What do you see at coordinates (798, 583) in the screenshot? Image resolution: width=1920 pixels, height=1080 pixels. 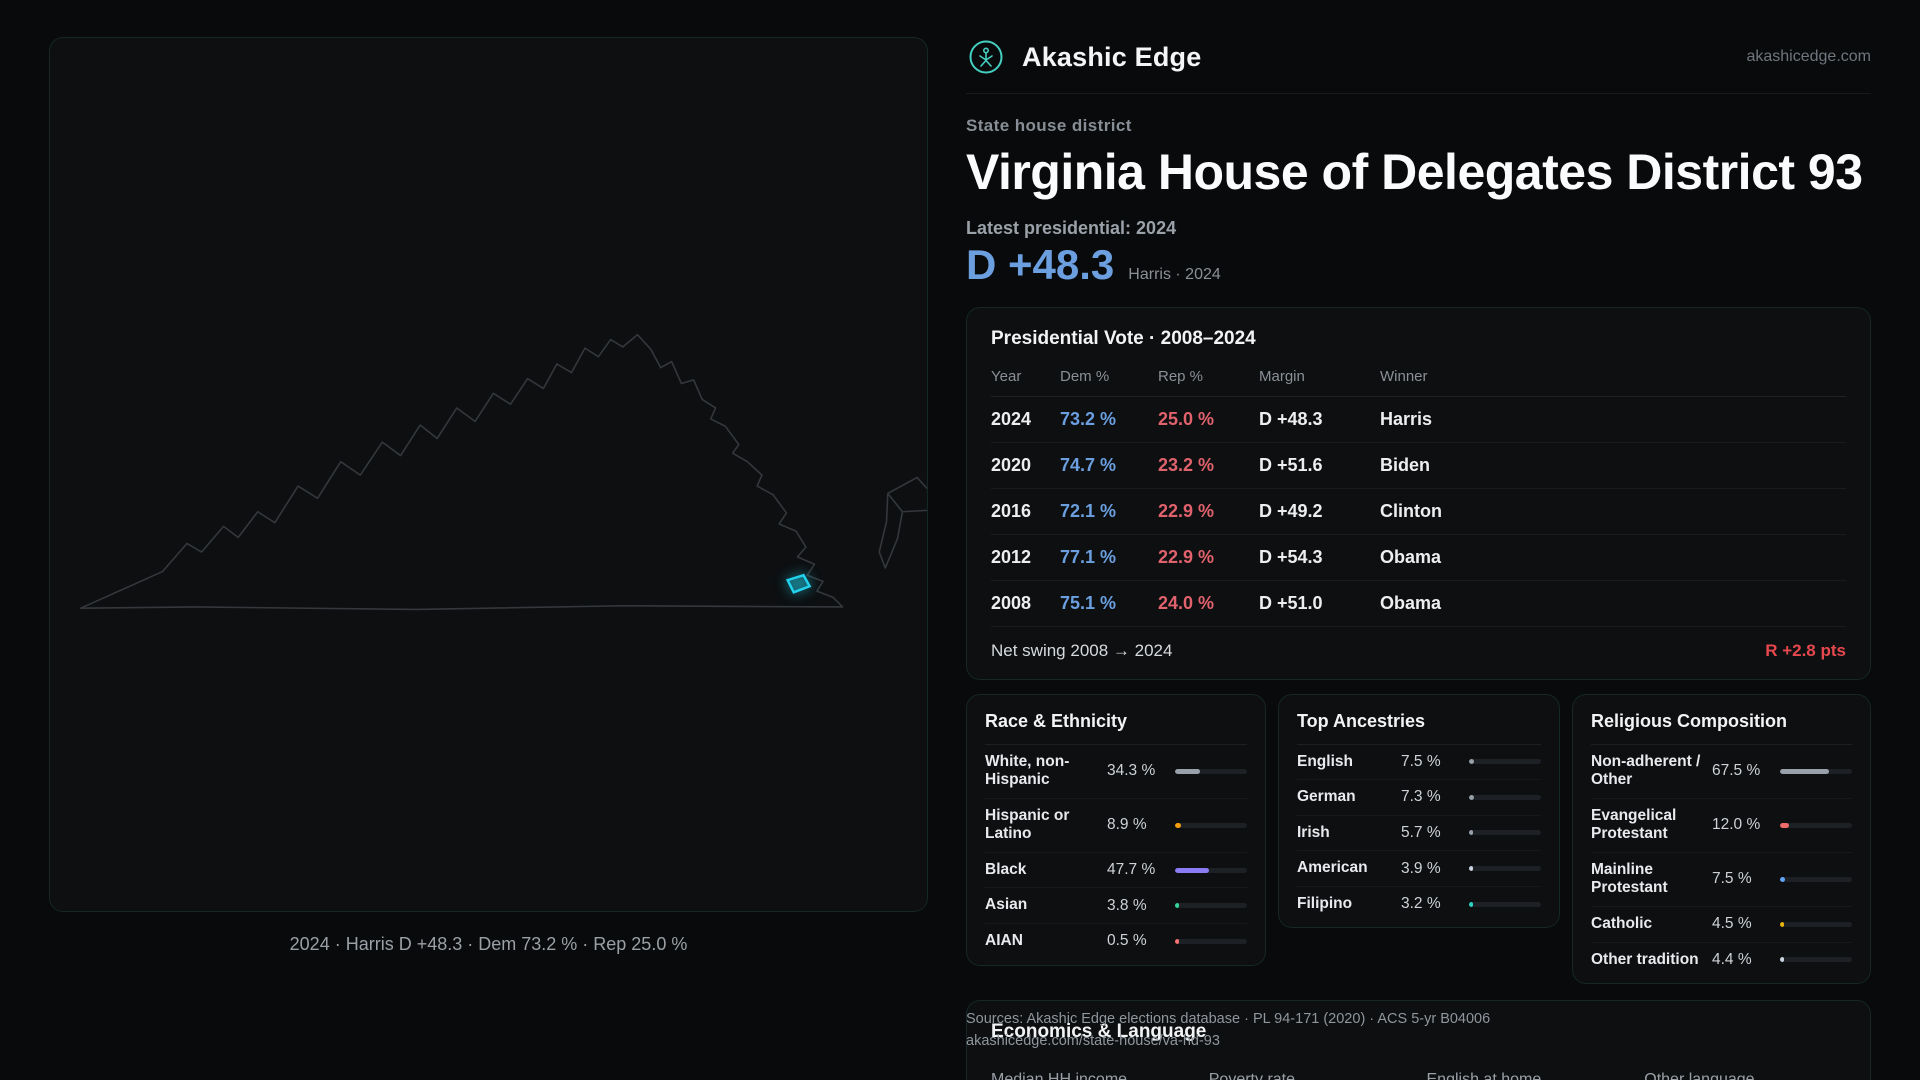 I see `district-93-highlight` at bounding box center [798, 583].